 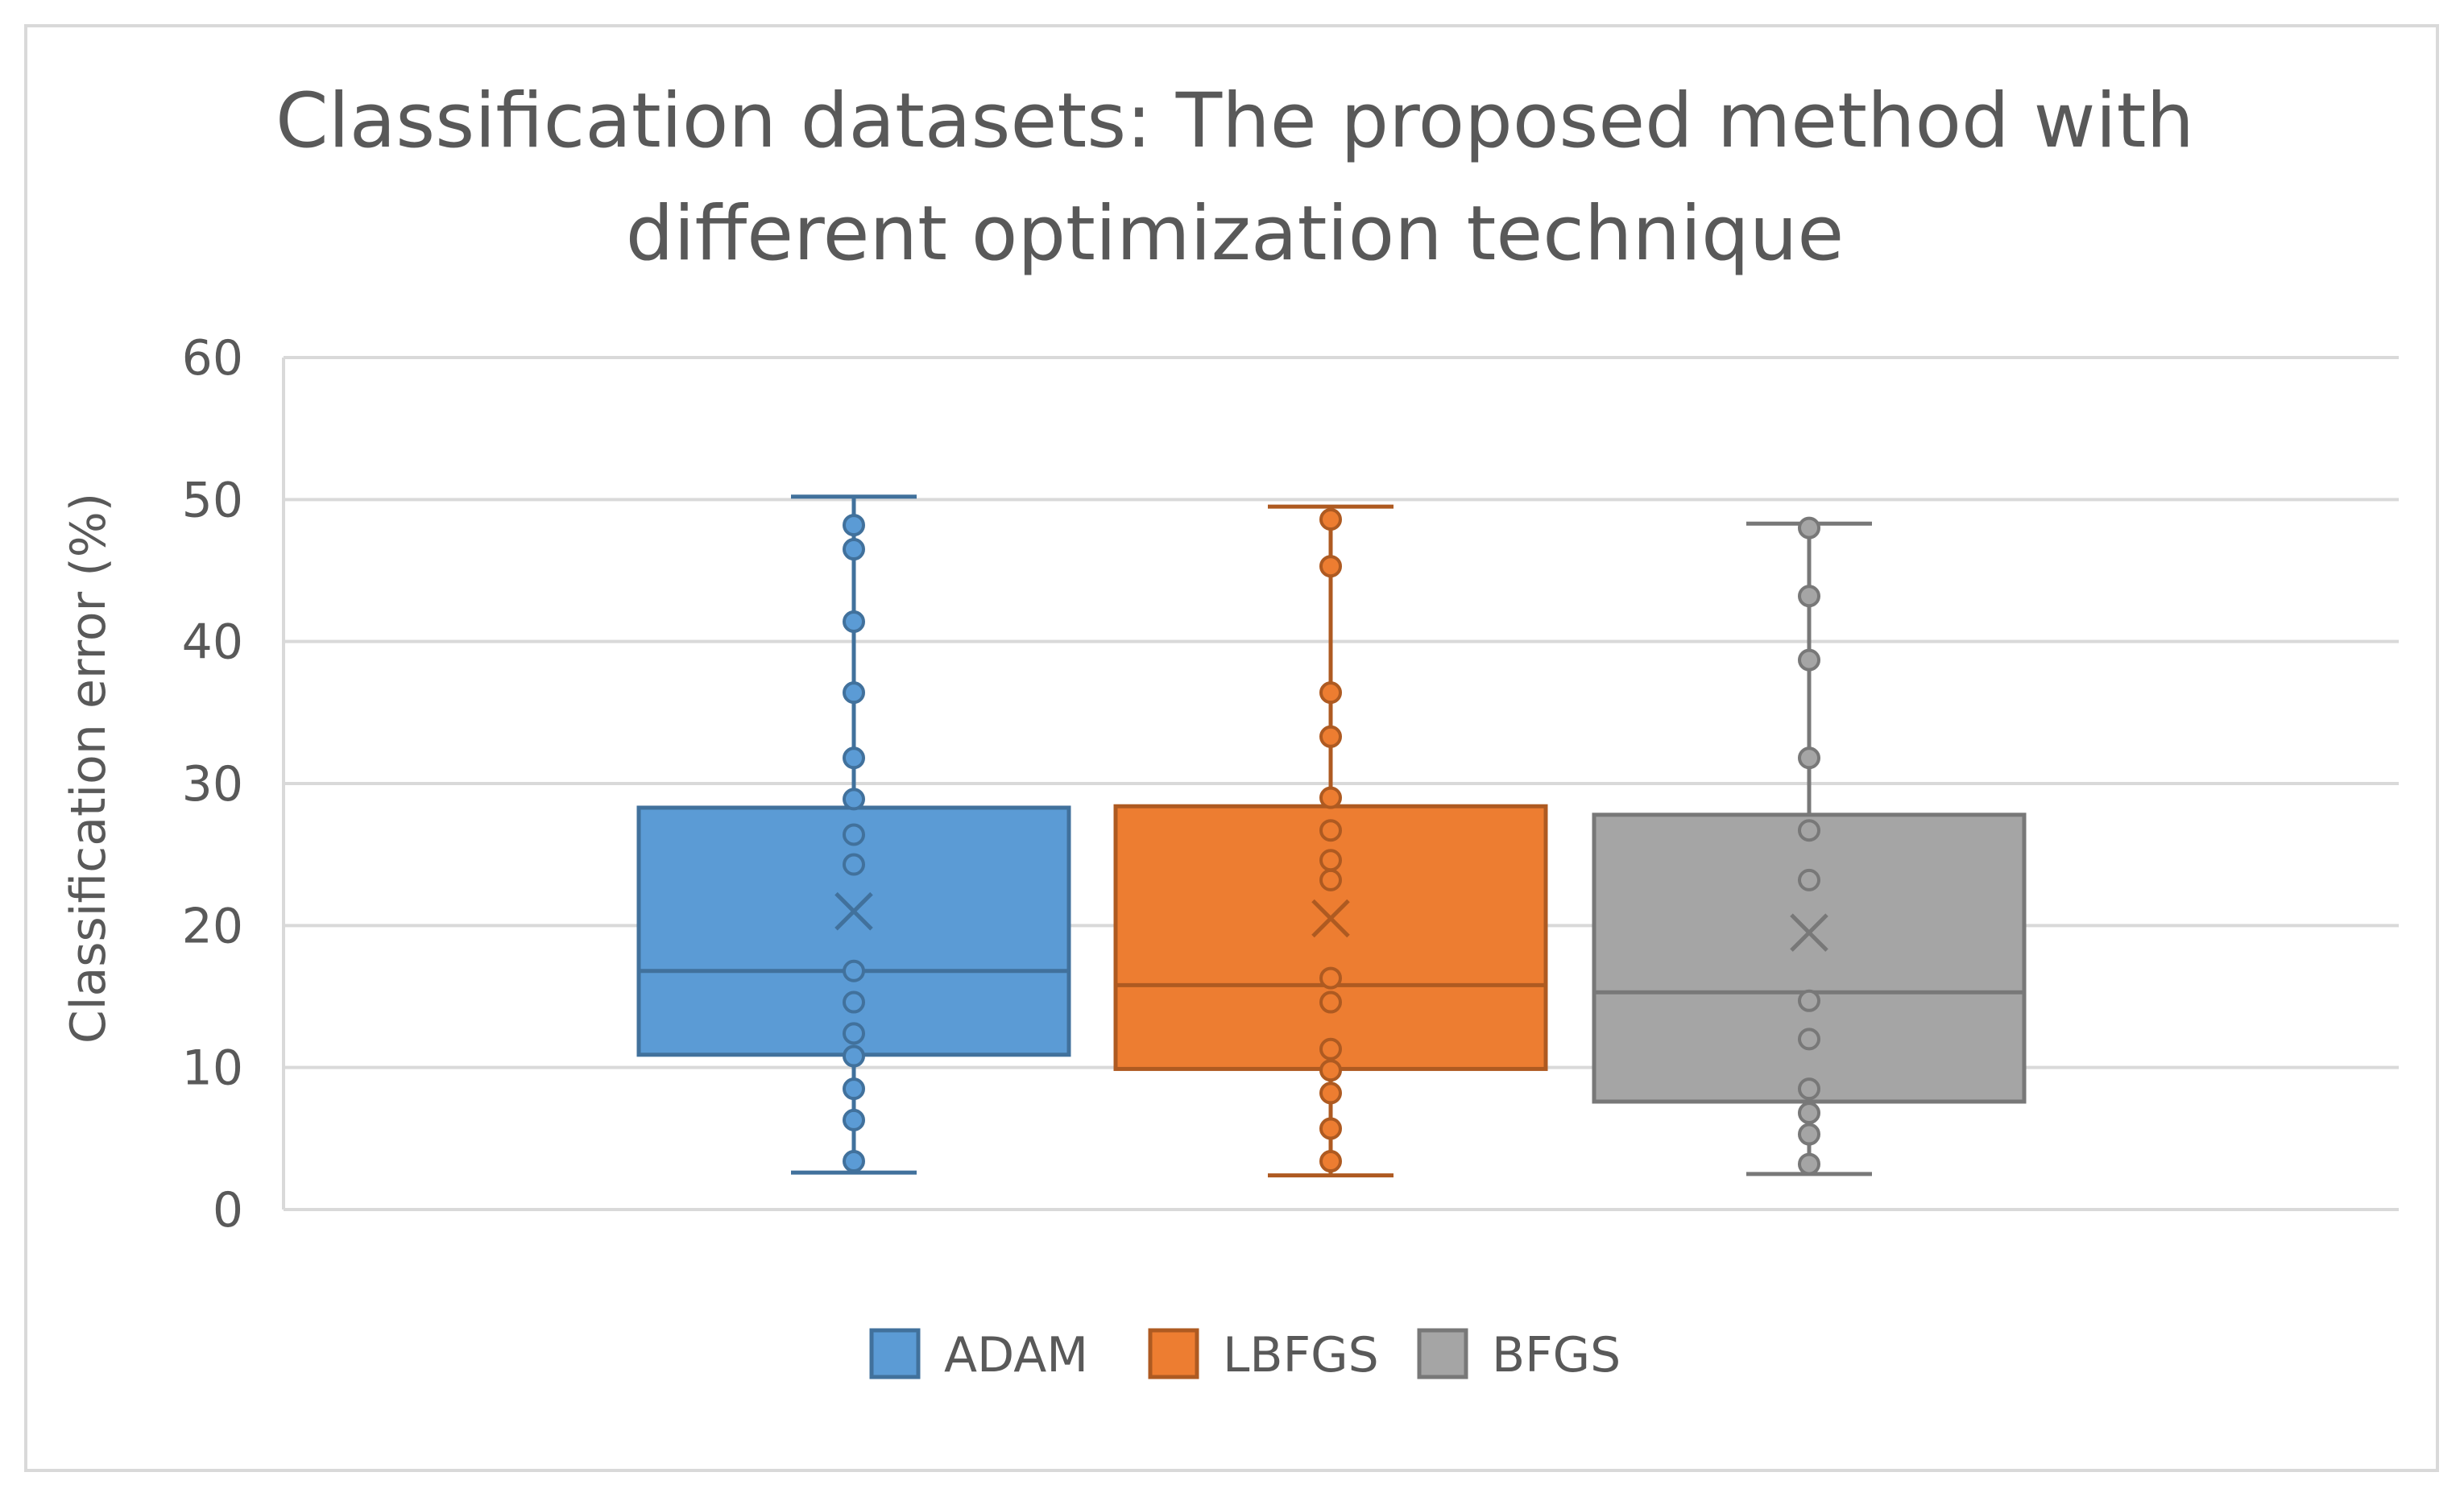 I want to click on legend-swatch-lbfgs, so click(x=1173, y=1354).